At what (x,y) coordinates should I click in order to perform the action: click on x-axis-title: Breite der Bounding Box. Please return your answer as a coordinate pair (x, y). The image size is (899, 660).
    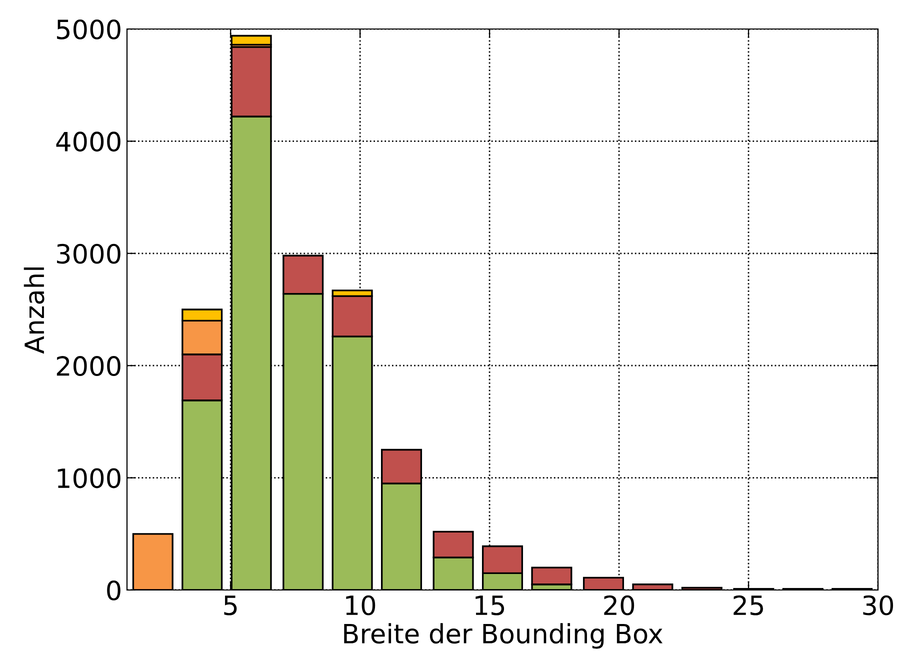
    Looking at the image, I should click on (503, 636).